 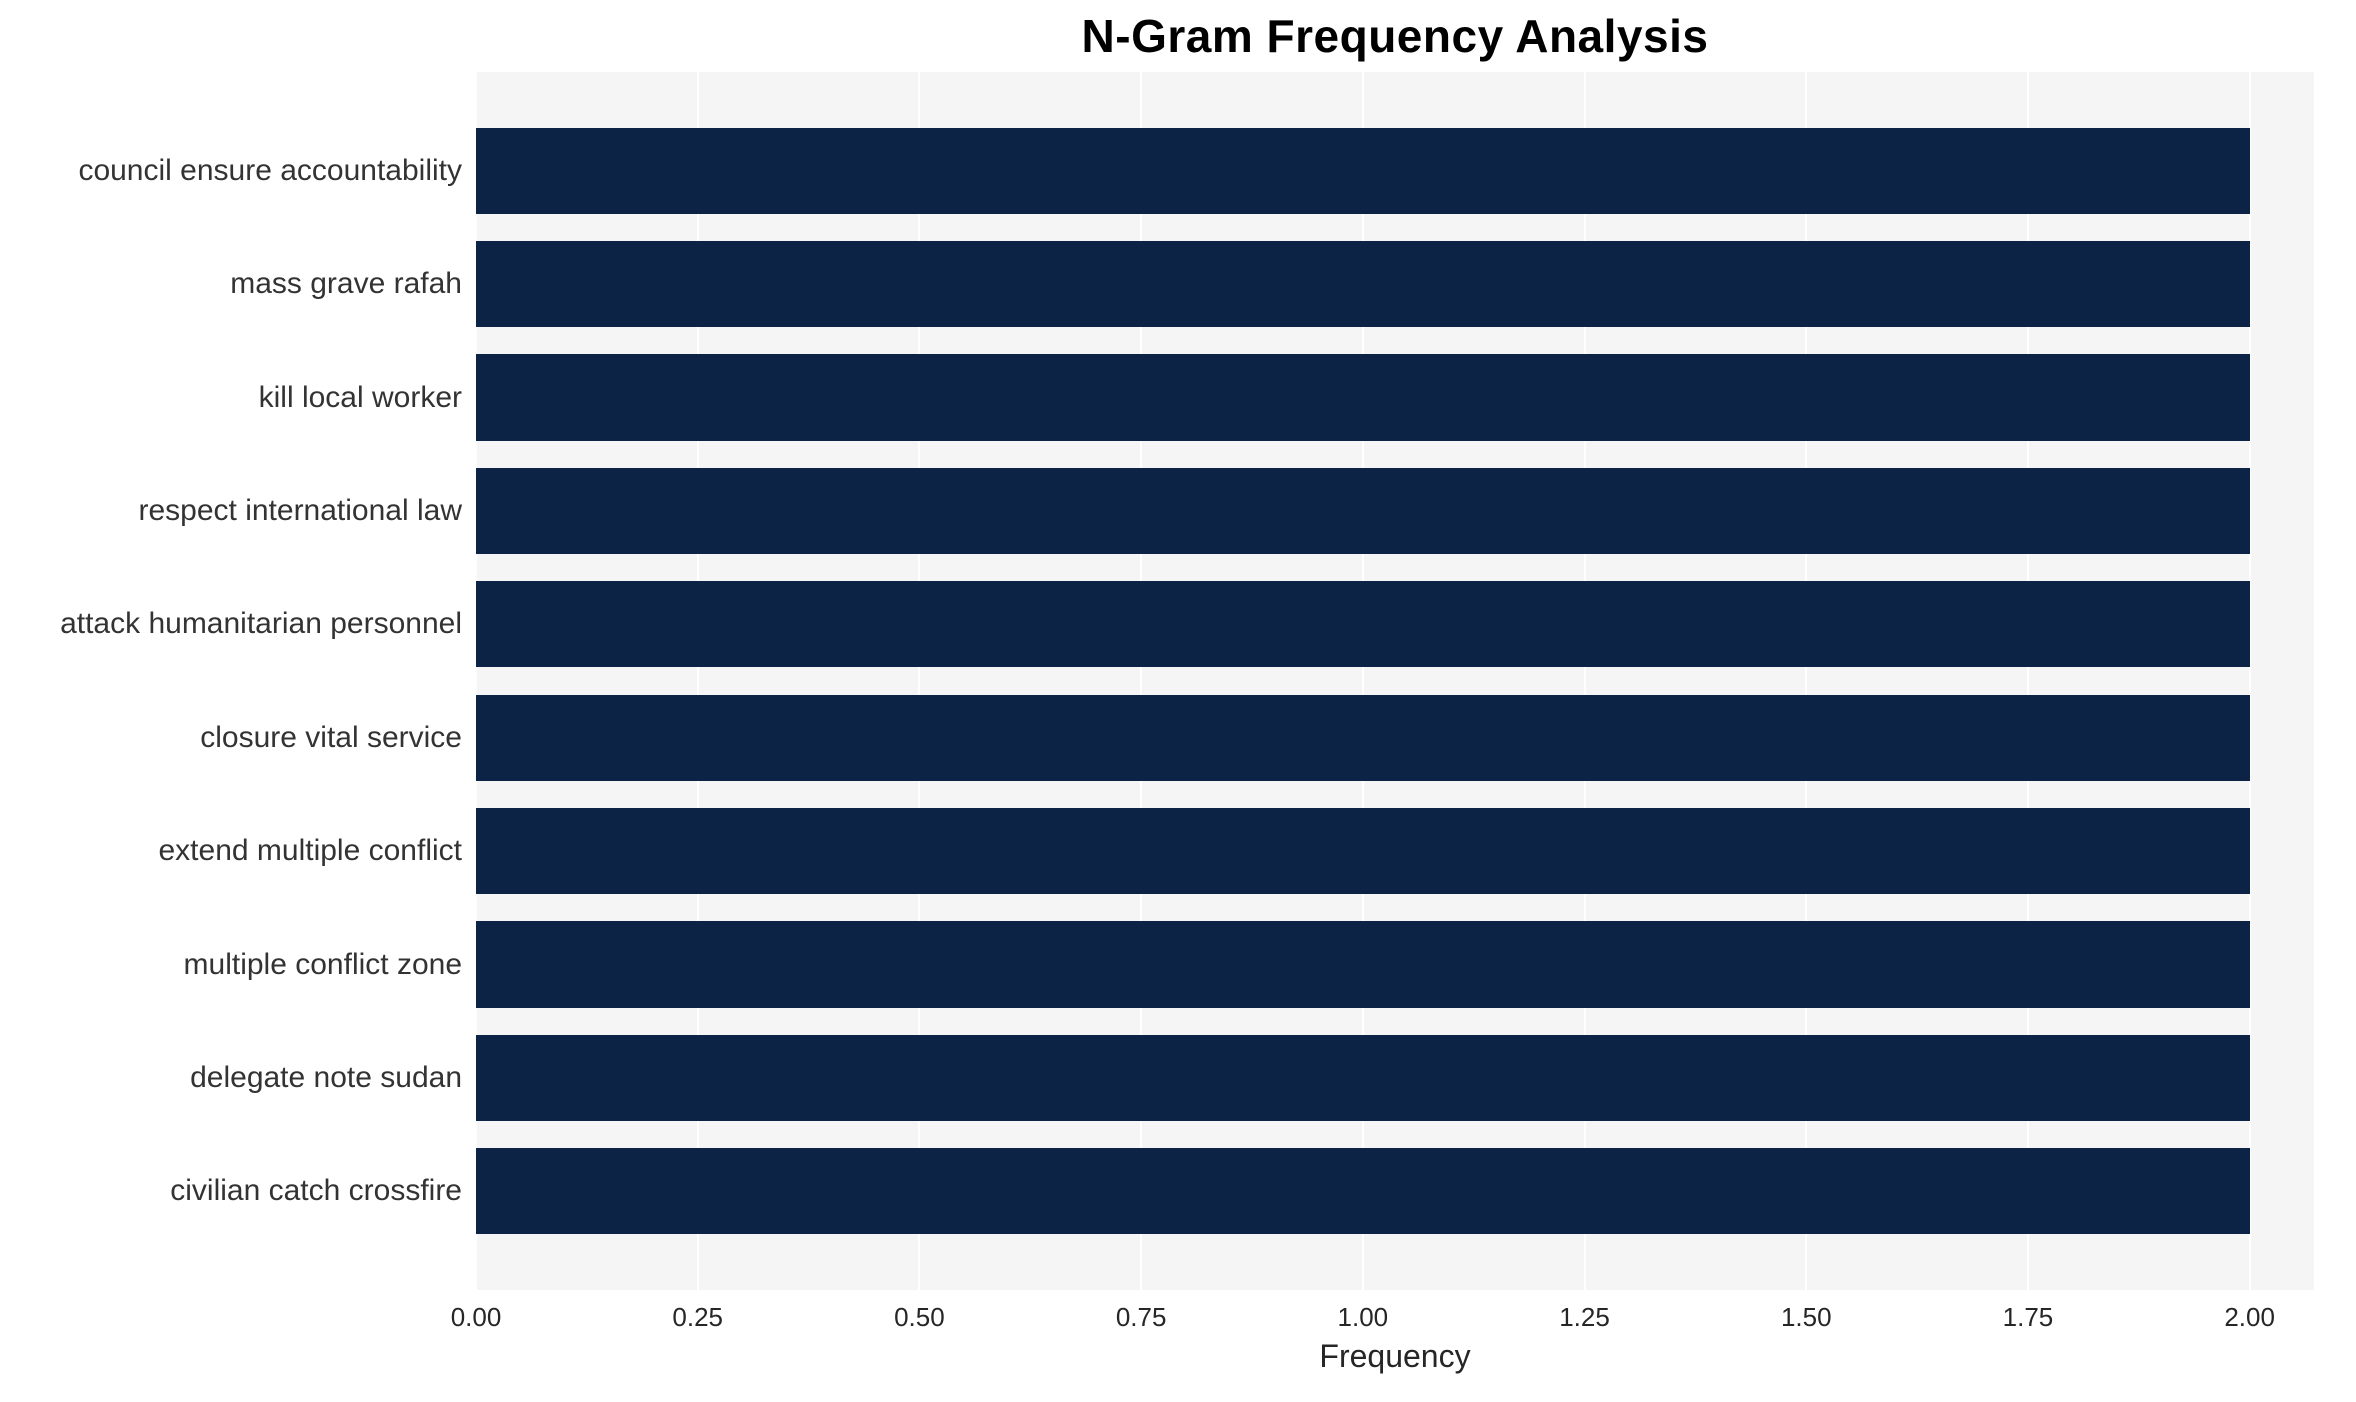 I want to click on chart-title: N-Gram Frequency Analysis, so click(x=1395, y=36).